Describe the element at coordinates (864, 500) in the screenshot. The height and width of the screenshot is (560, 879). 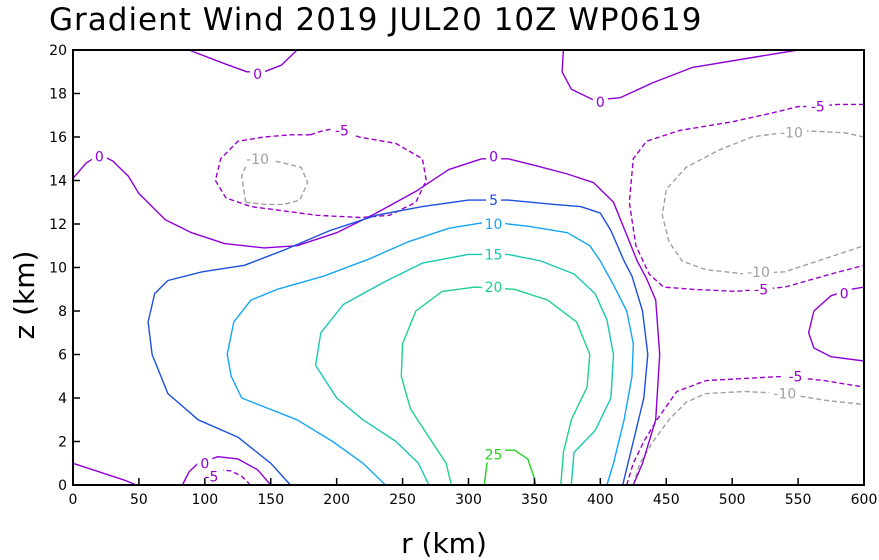
I see `x-tick-label: 600` at that location.